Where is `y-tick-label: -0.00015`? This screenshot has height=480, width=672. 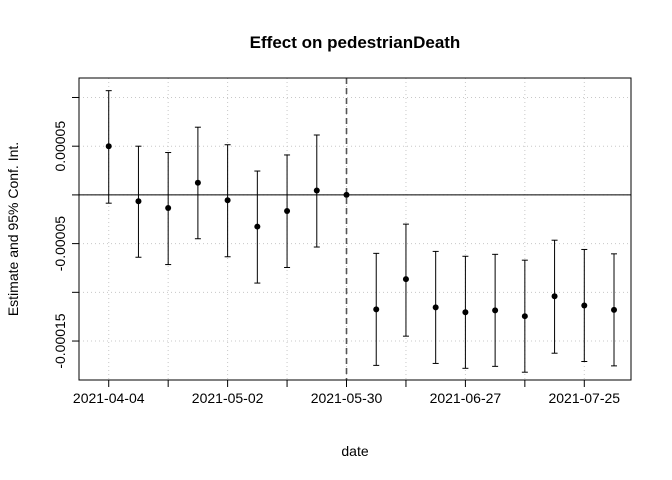
y-tick-label: -0.00015 is located at coordinates (60, 340).